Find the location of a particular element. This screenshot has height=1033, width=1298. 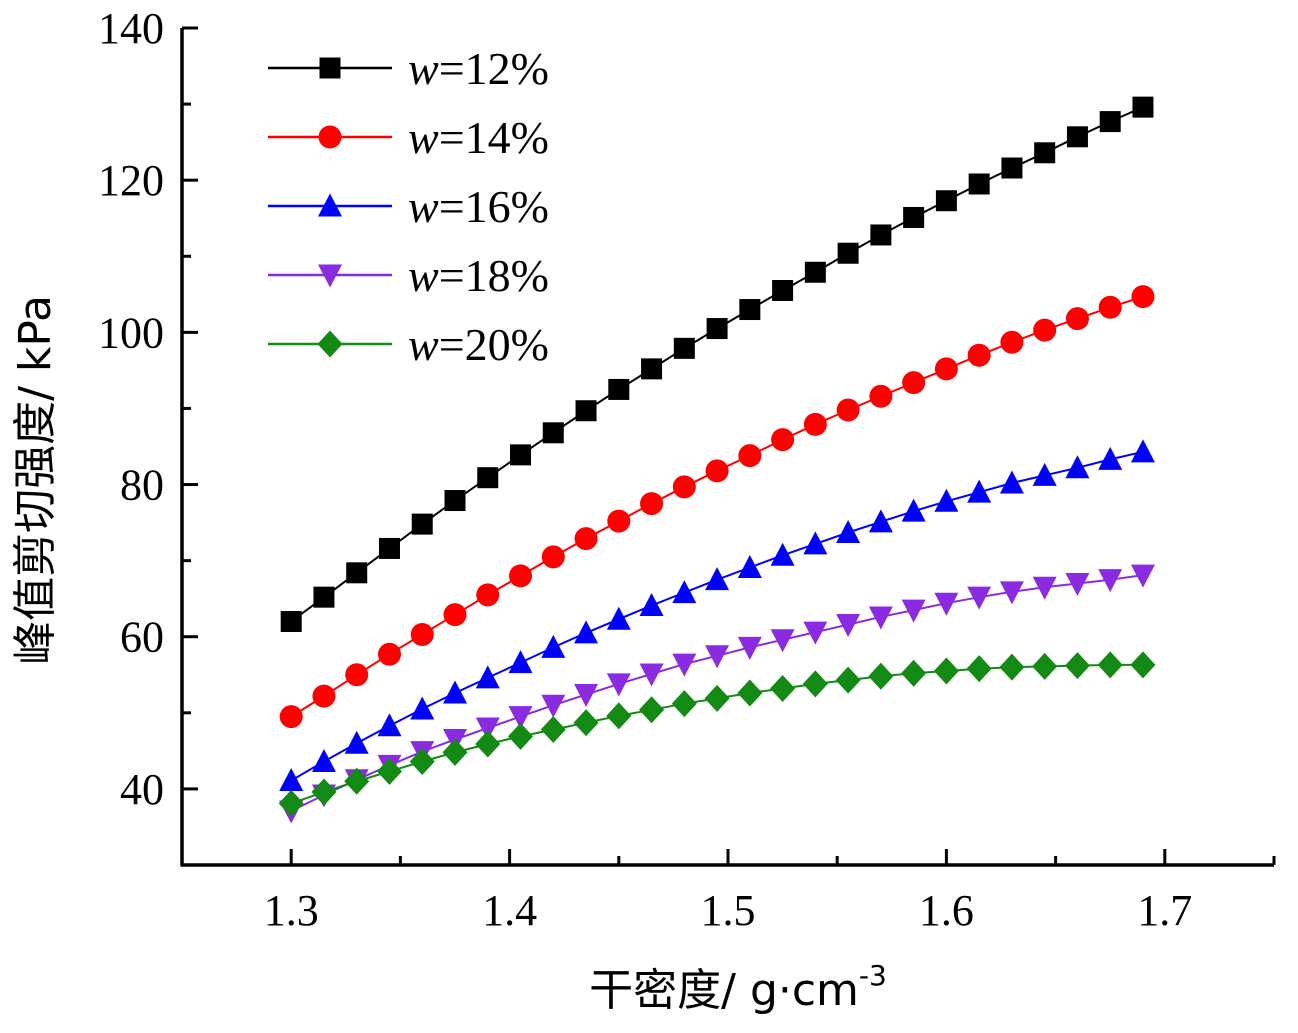

legend-label: w=18% is located at coordinates (478, 275).